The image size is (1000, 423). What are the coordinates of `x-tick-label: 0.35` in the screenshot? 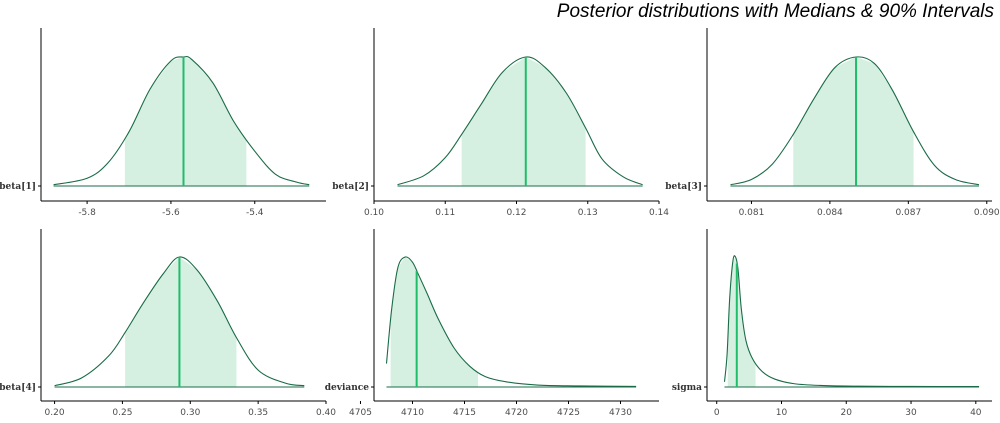 It's located at (258, 413).